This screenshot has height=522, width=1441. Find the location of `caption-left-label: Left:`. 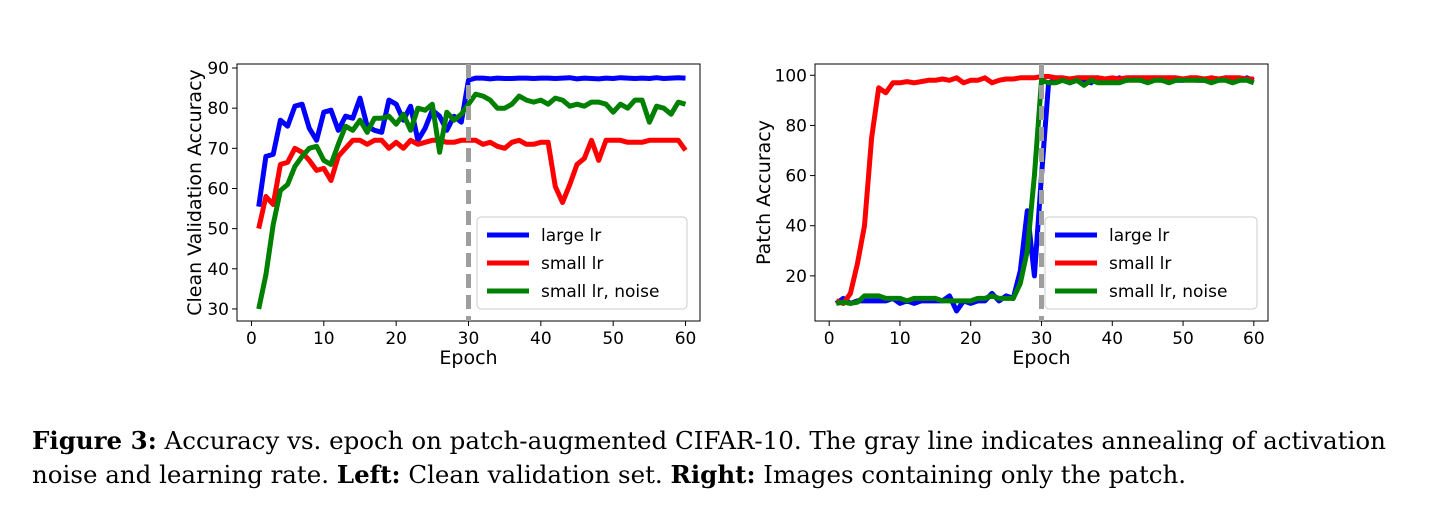

caption-left-label: Left: is located at coordinates (368, 474).